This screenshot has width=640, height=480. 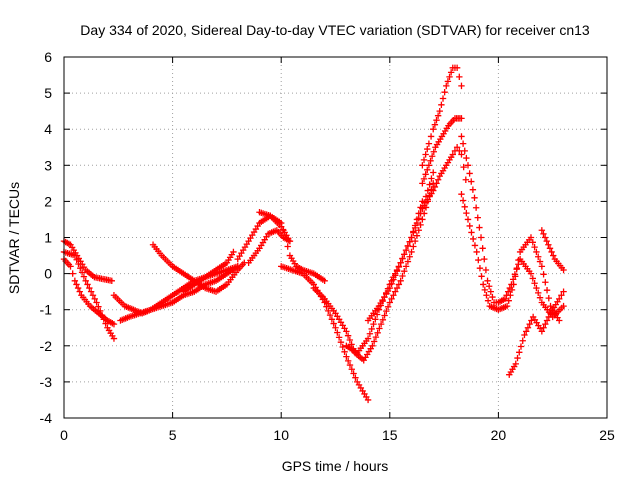 I want to click on y-tick-label: 5, so click(x=48, y=93).